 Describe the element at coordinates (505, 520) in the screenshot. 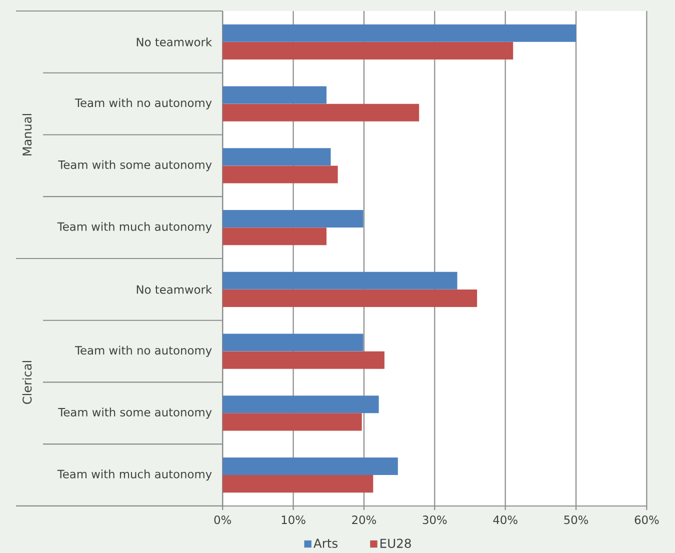

I see `x-tick-label: 40%` at that location.